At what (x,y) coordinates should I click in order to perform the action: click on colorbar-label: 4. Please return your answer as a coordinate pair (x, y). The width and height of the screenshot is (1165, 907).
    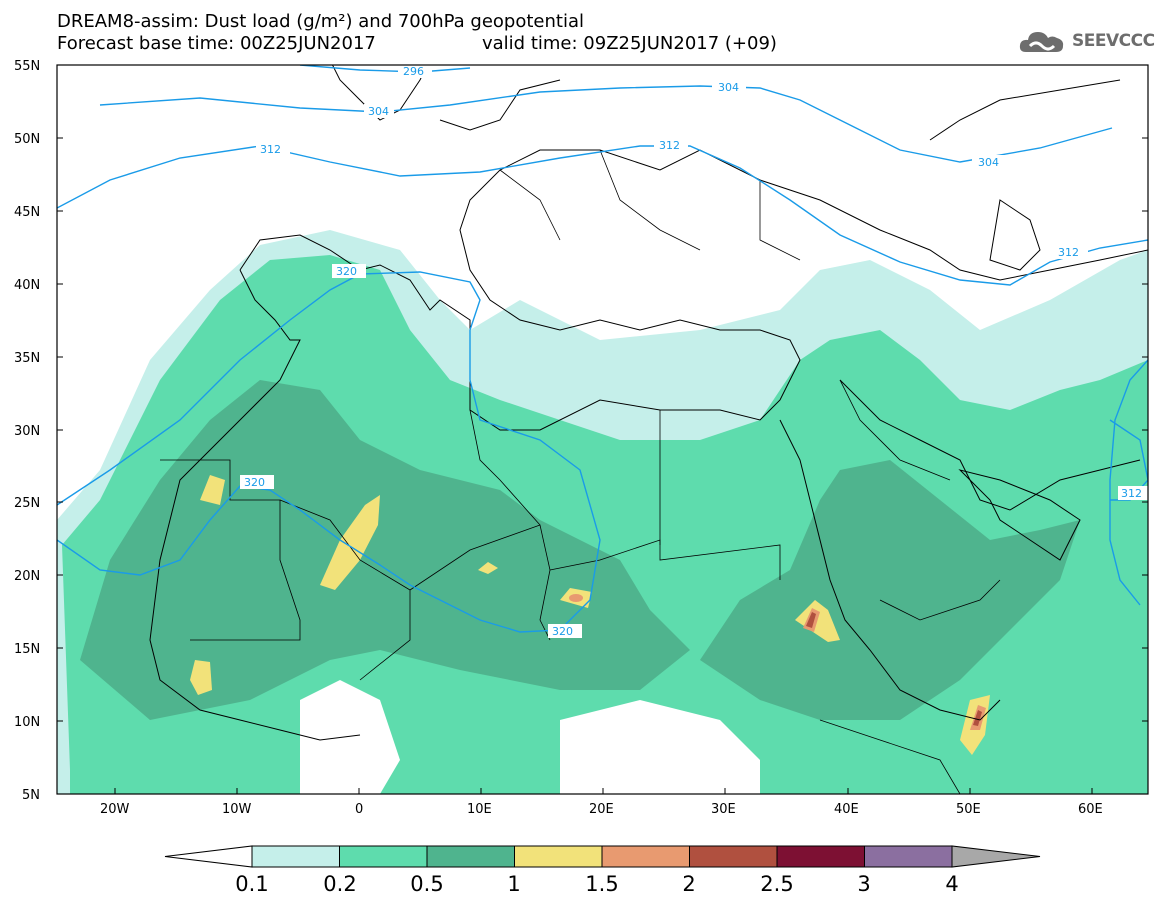
    Looking at the image, I should click on (951, 884).